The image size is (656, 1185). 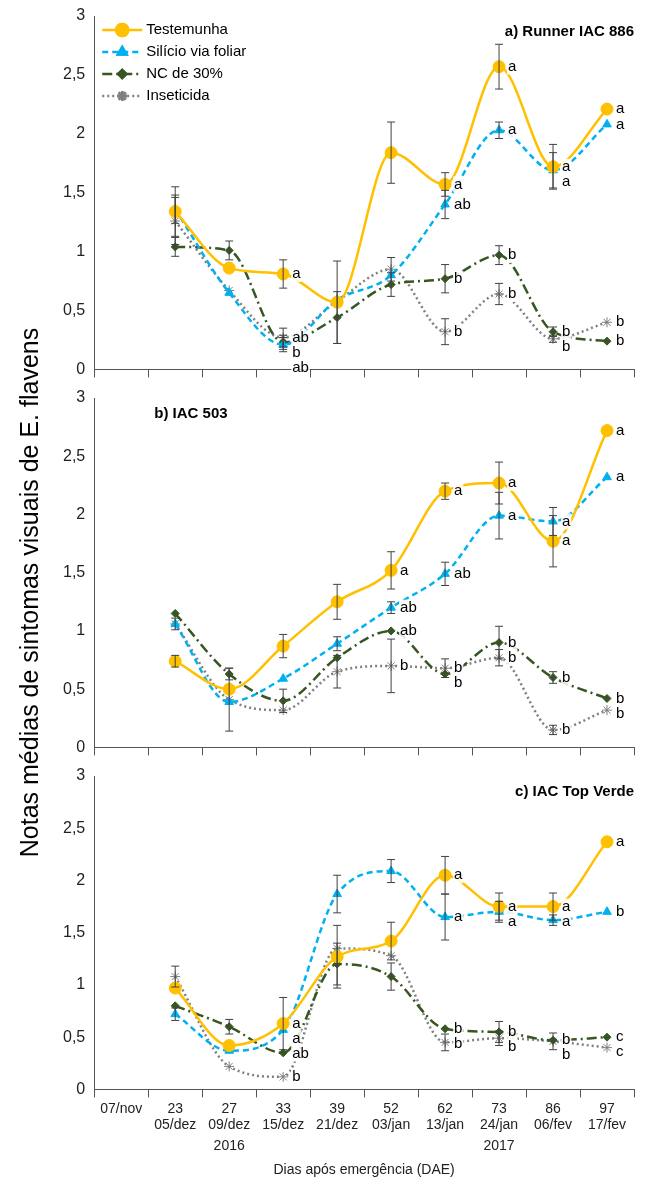 I want to click on text: 2017, so click(x=499, y=1144).